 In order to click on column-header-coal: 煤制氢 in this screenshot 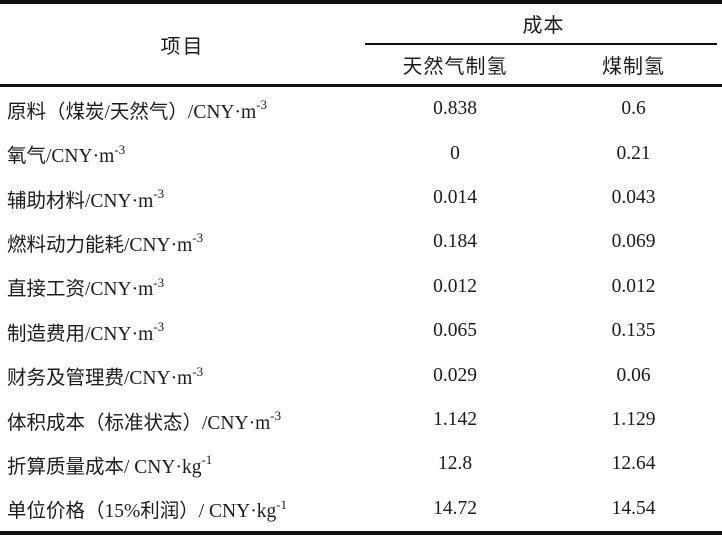, I will do `click(633, 67)`.